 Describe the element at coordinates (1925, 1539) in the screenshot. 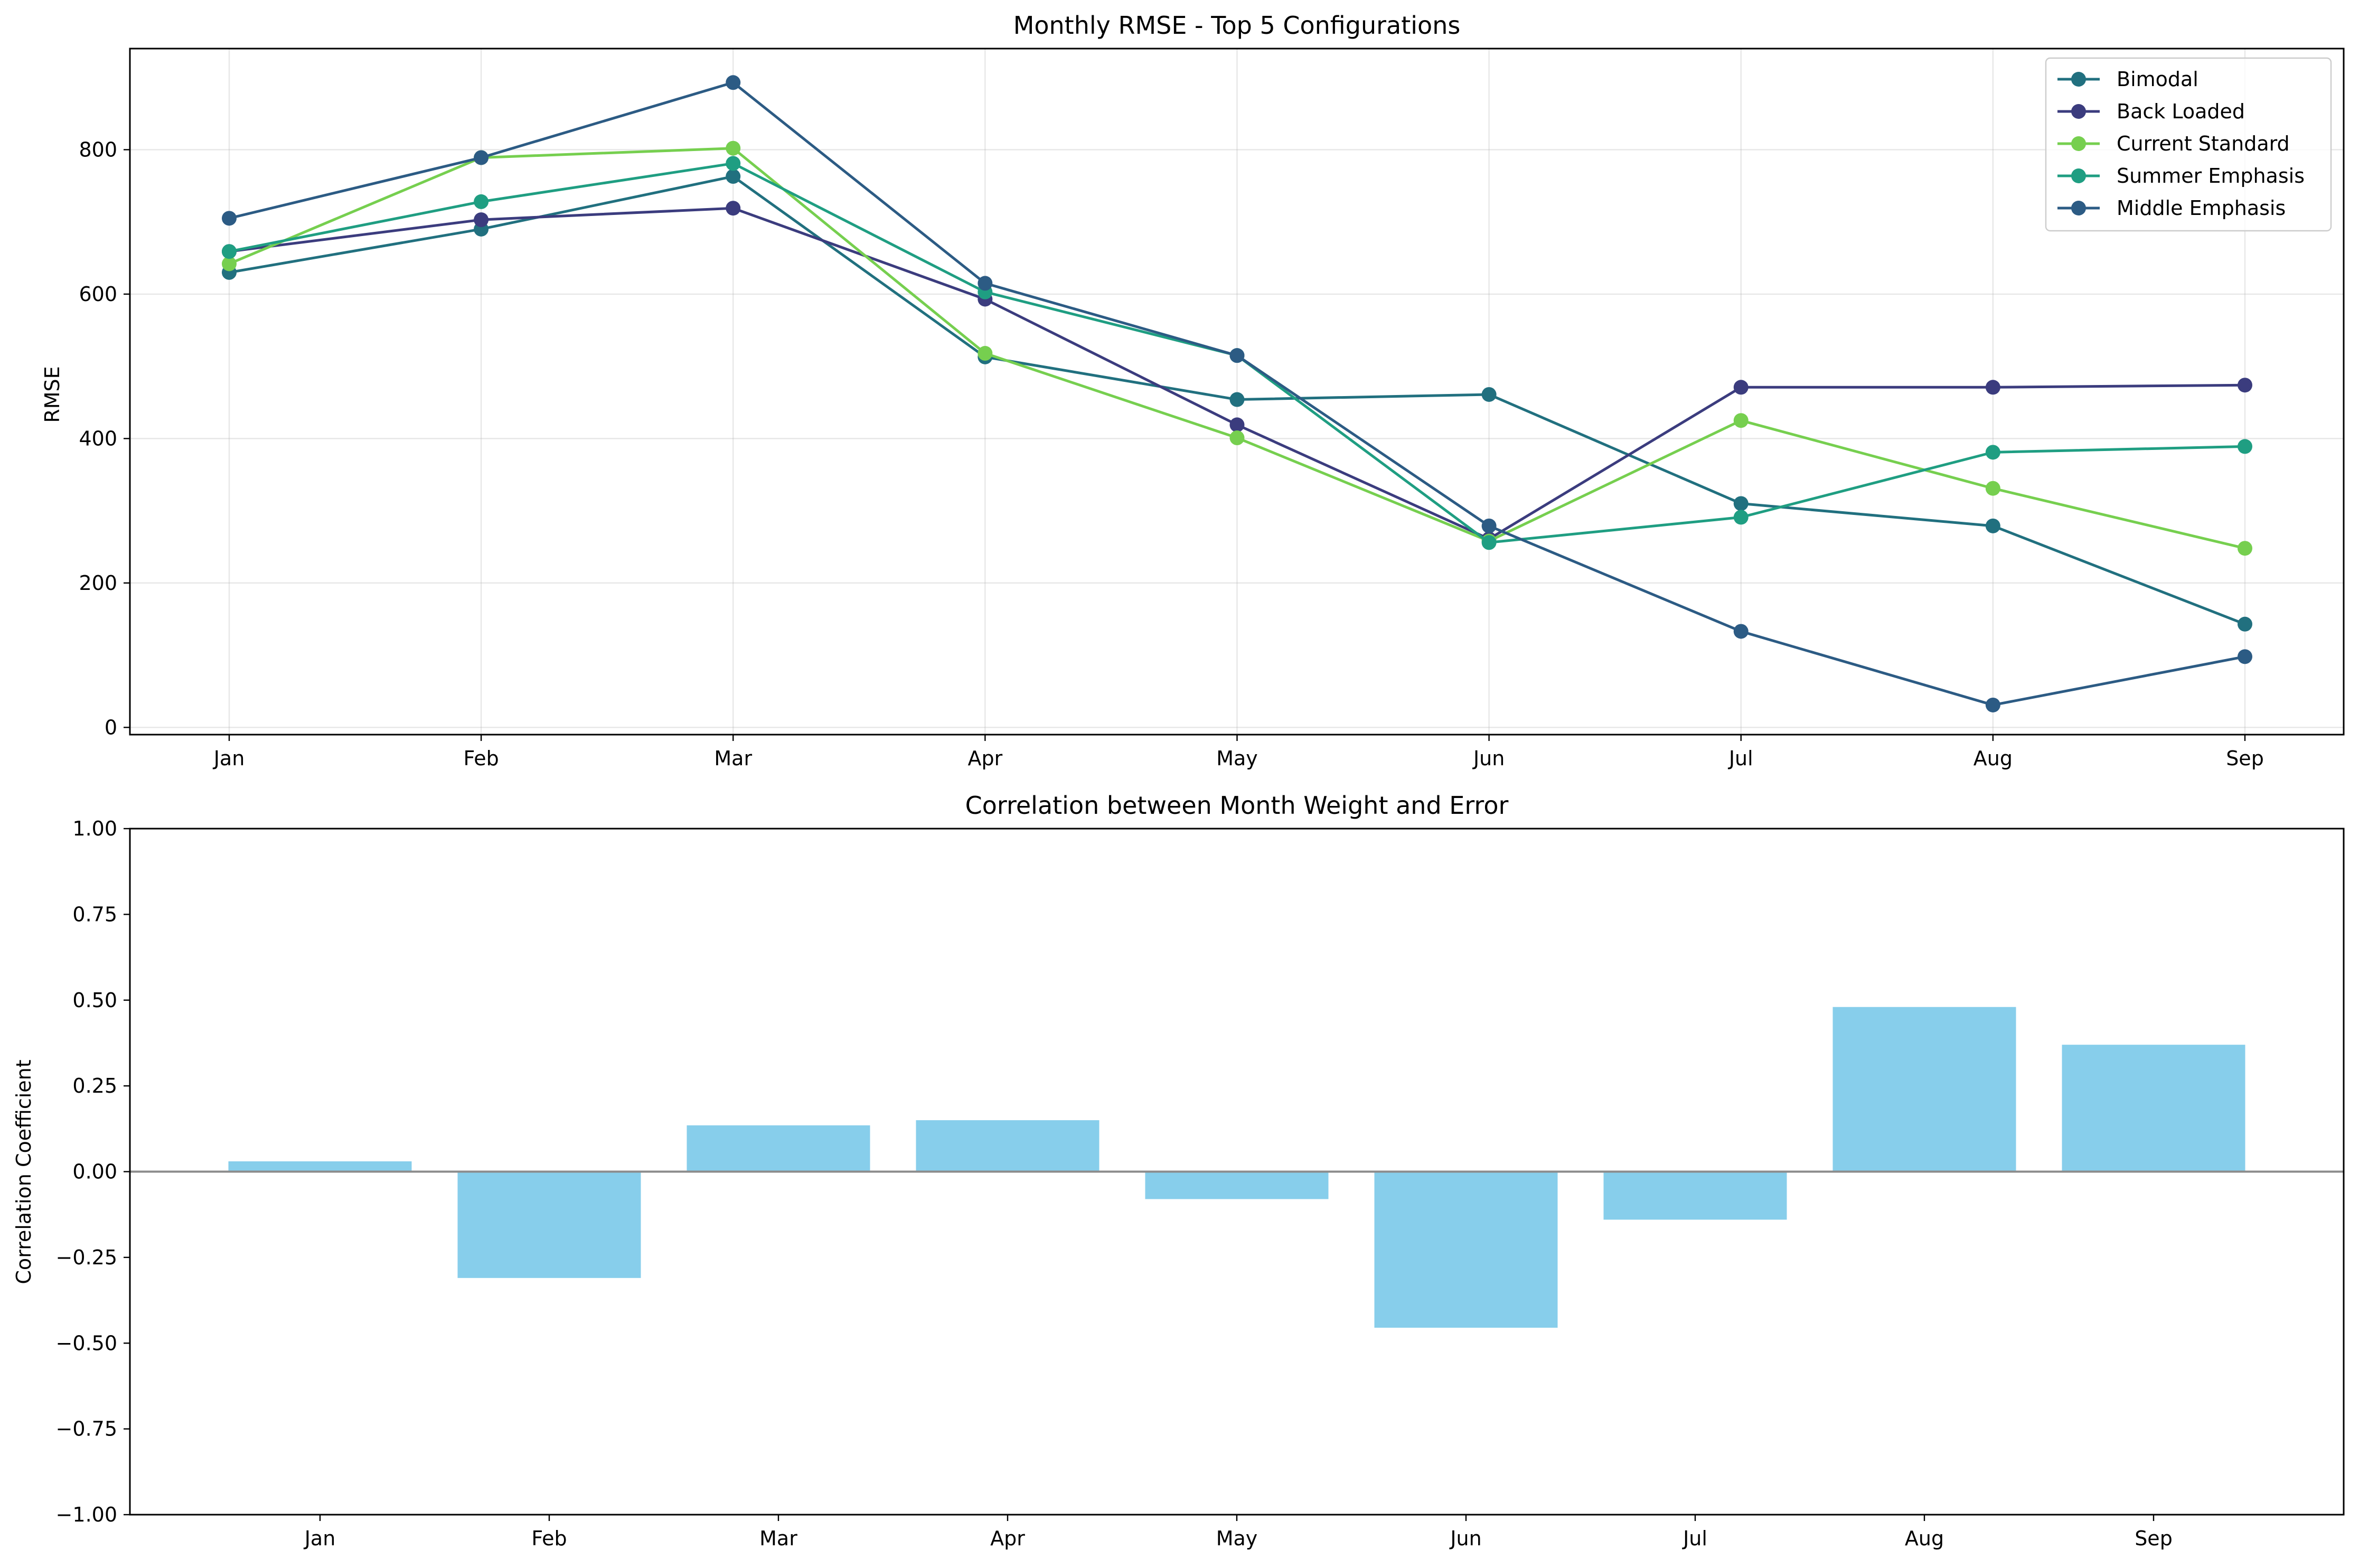

I see `bottom-x-tick-label: Aug` at that location.